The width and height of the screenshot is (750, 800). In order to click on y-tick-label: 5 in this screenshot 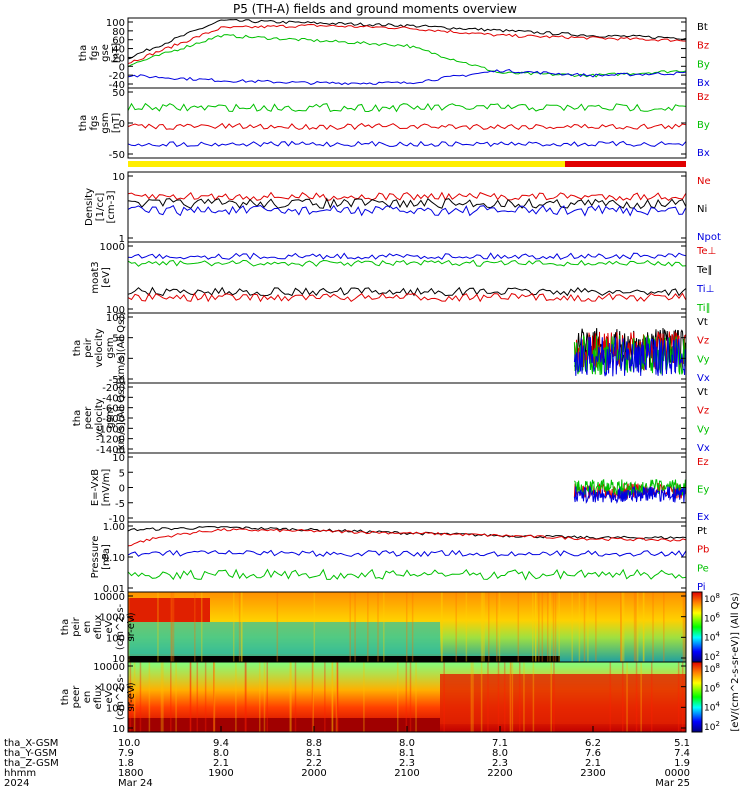, I will do `click(122, 473)`.